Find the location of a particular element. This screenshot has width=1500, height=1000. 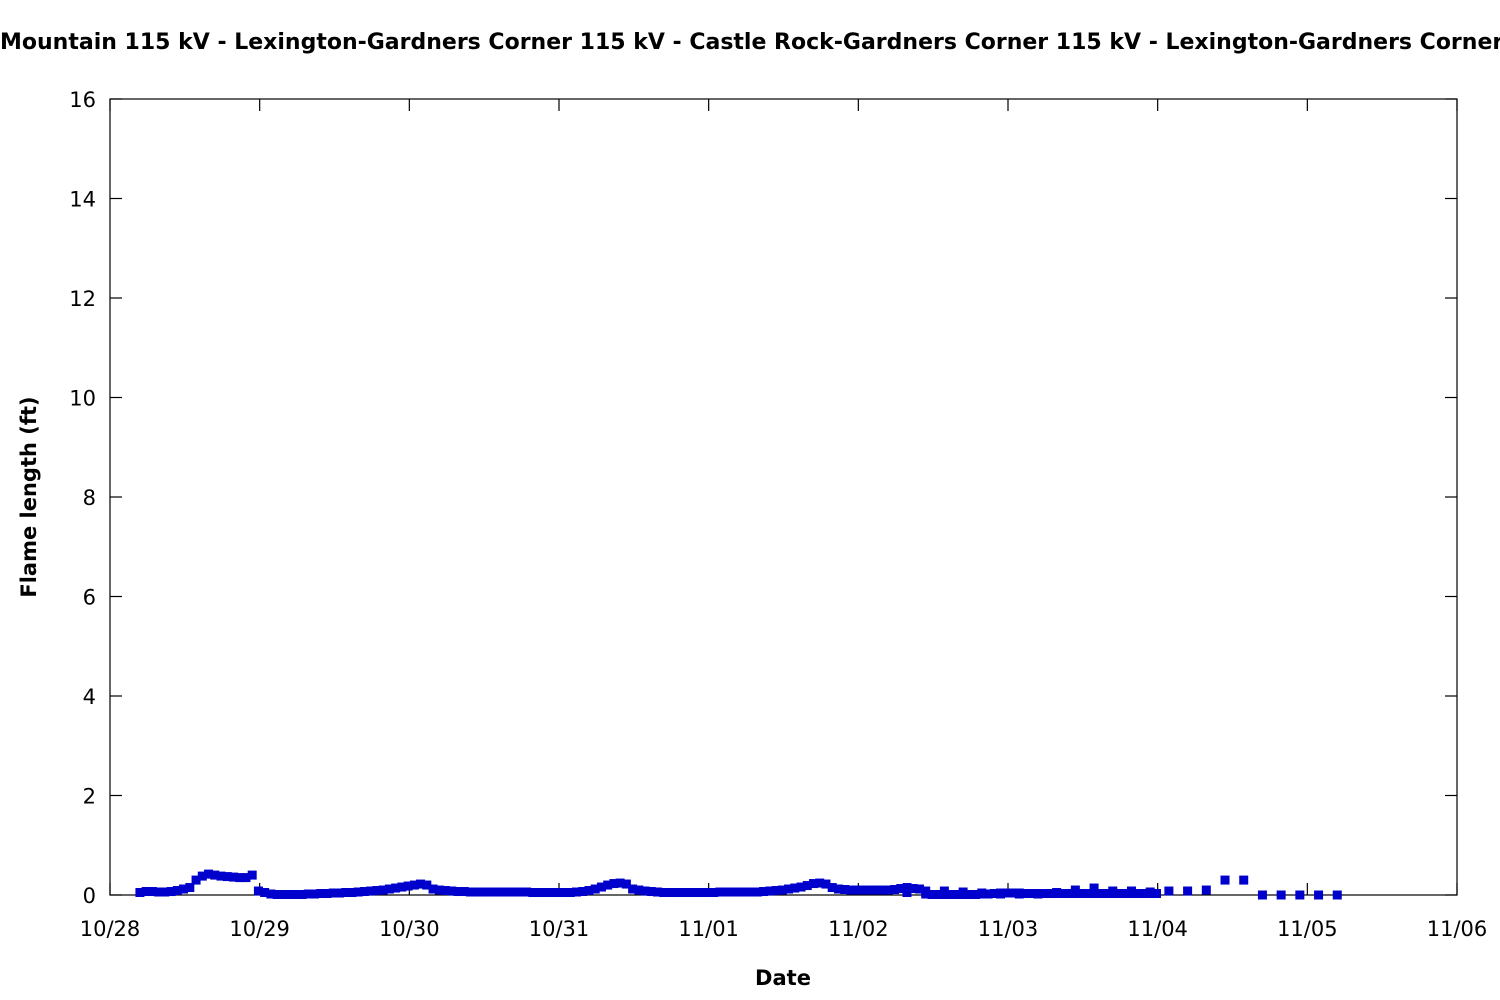

x-tick-label: 10/29 is located at coordinates (259, 929).